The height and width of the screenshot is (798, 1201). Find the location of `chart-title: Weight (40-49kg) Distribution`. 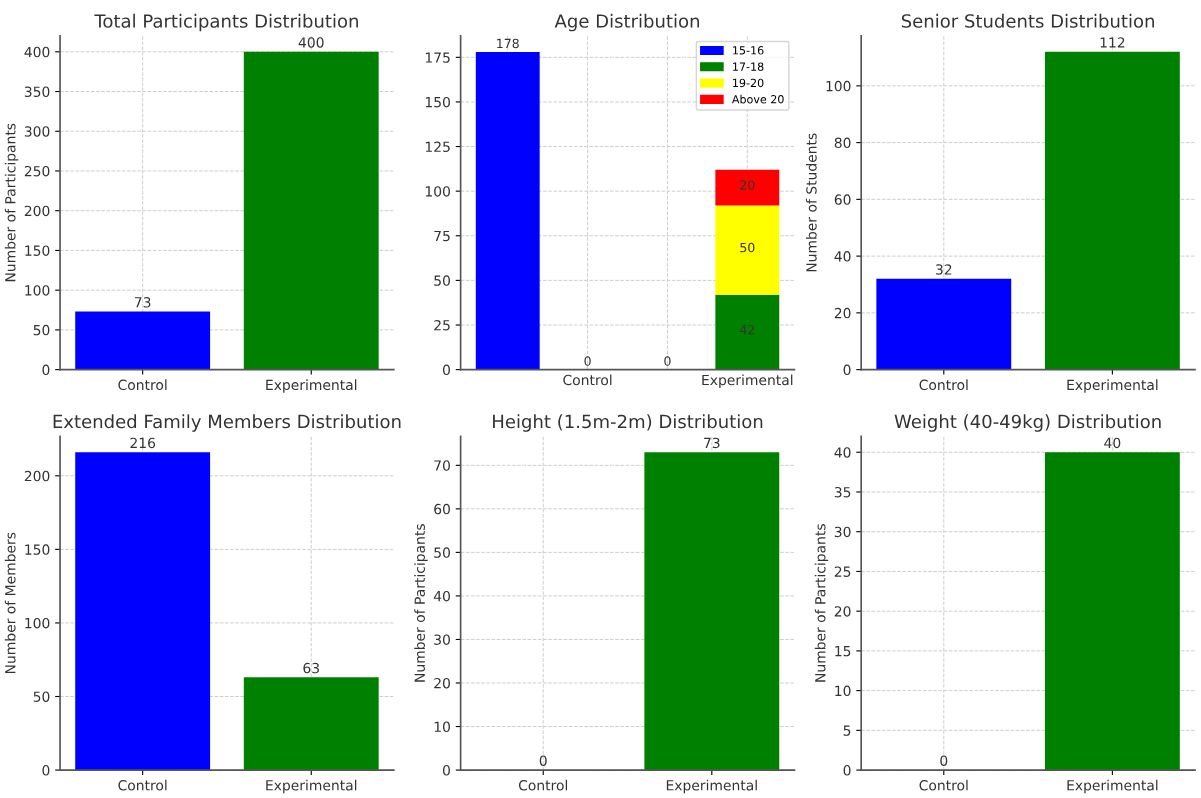

chart-title: Weight (40-49kg) Distribution is located at coordinates (1027, 423).